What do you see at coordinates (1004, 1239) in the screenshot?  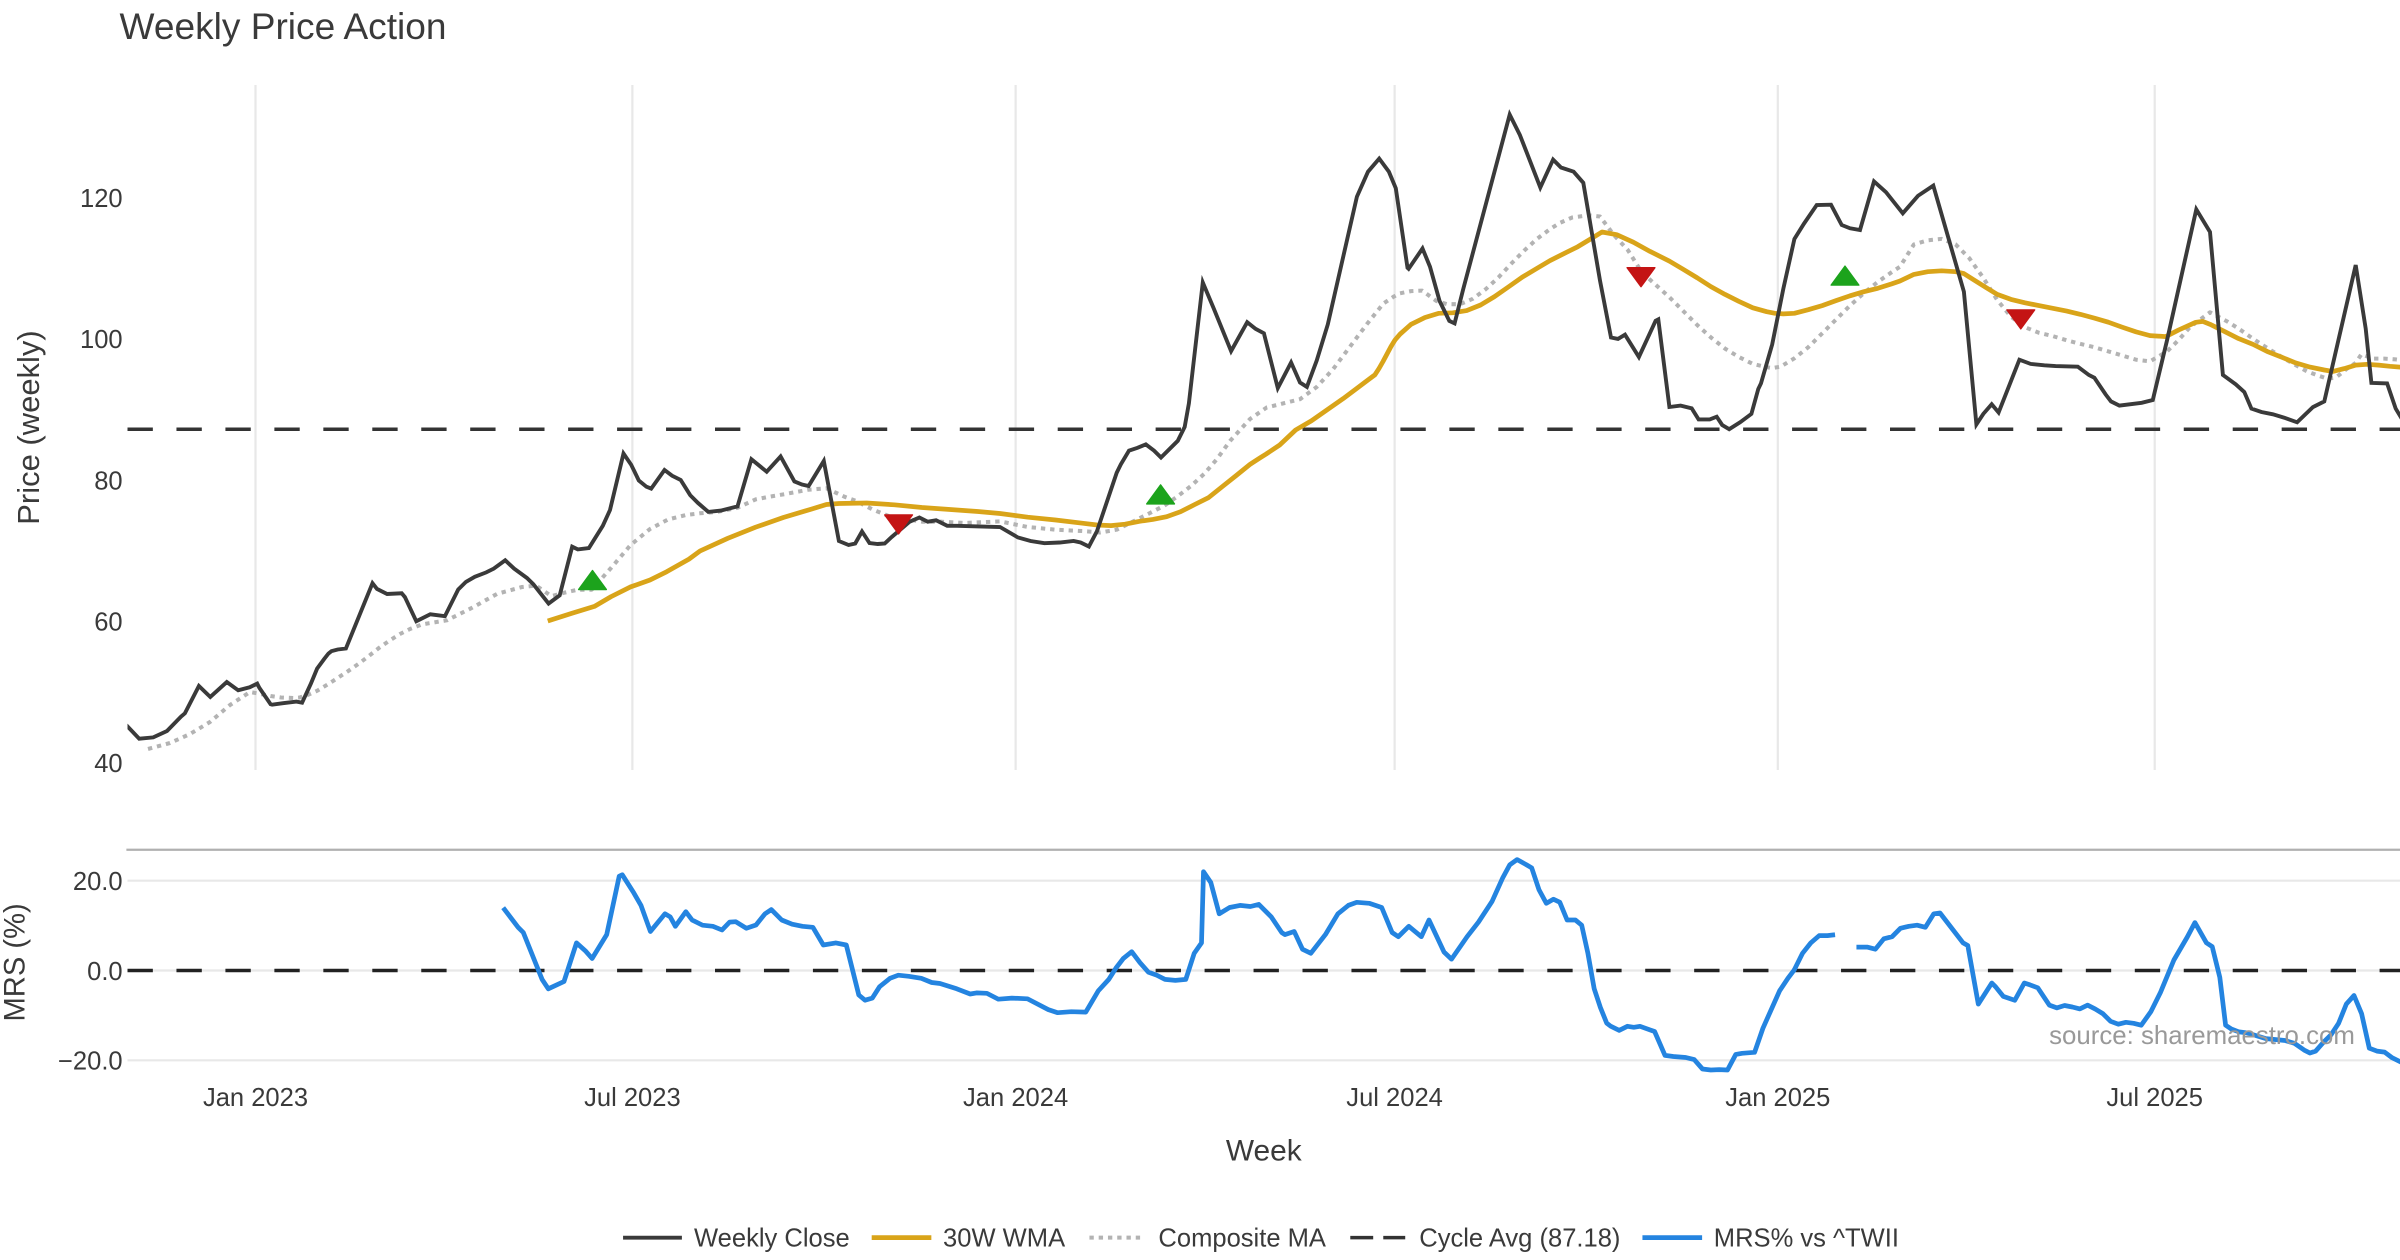 I see `svg-text: 30W WMA` at bounding box center [1004, 1239].